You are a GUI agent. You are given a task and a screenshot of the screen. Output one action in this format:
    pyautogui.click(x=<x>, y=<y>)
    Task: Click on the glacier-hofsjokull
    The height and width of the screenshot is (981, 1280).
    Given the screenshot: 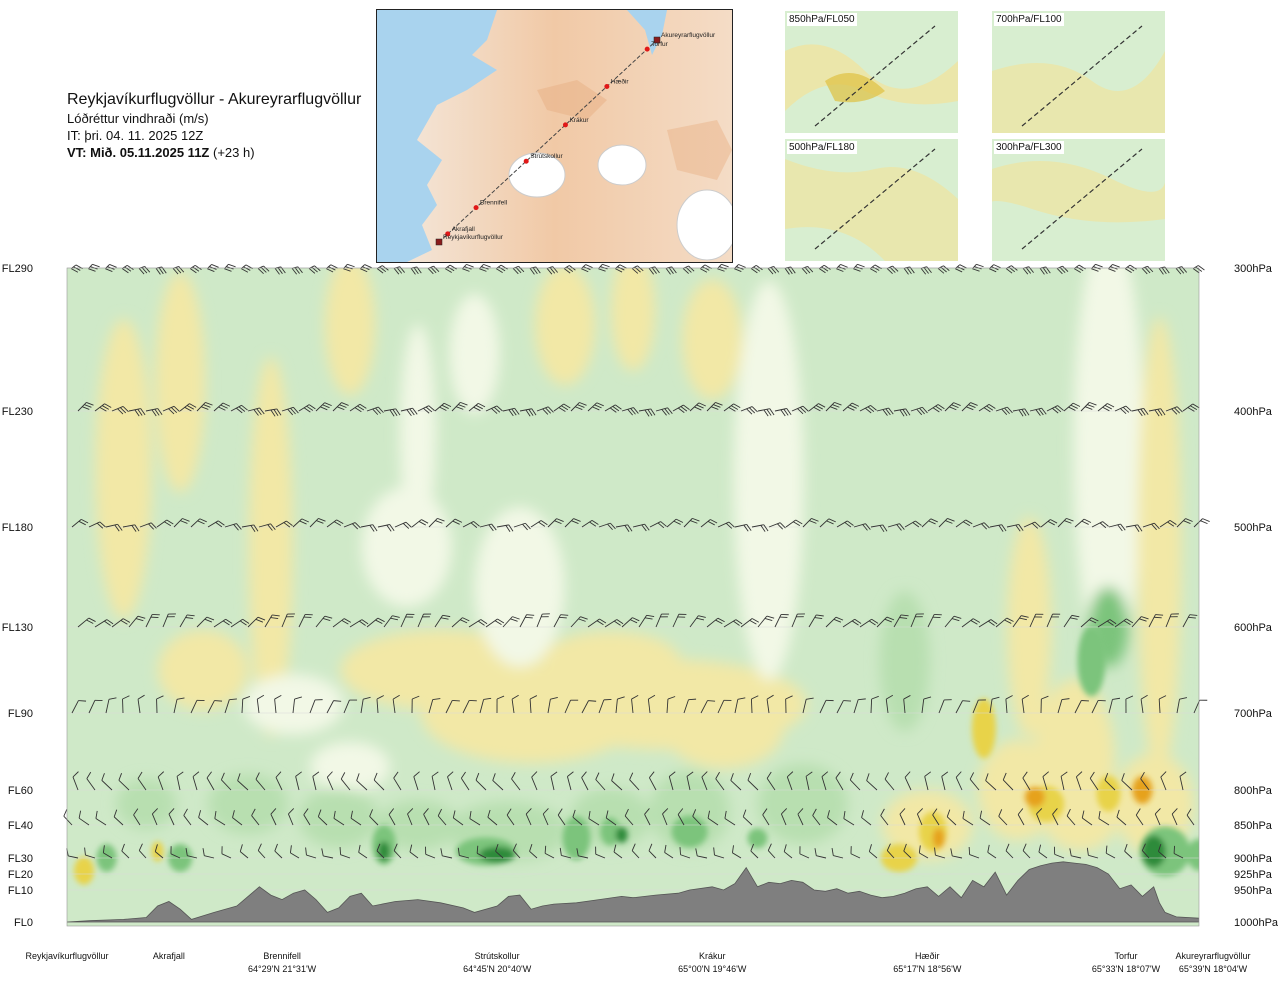 What is the action you would take?
    pyautogui.click(x=622, y=165)
    